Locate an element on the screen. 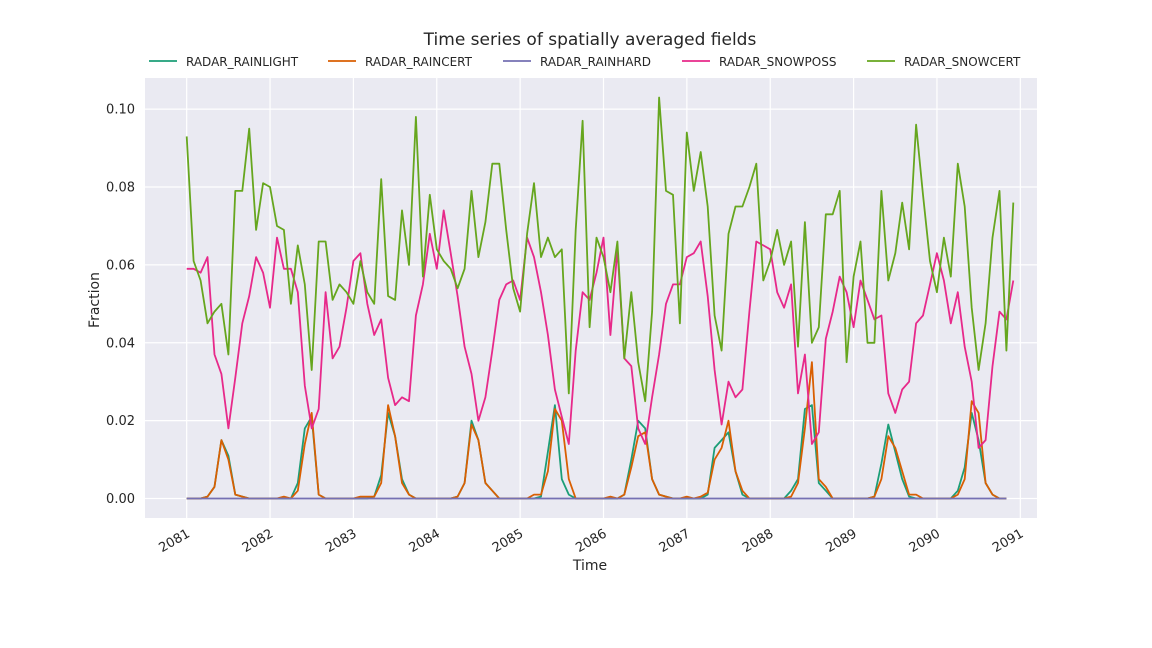 Image resolution: width=1152 pixels, height=648 pixels. legend-label: RADAR_SNOWPOSS is located at coordinates (777, 62).